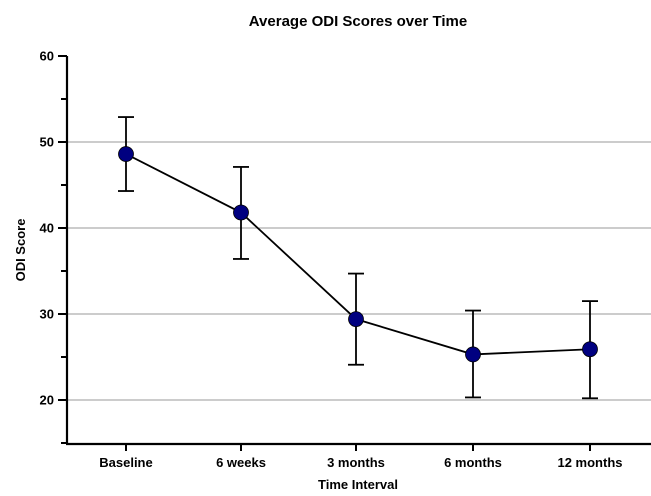 This screenshot has height=496, width=651. Describe the element at coordinates (473, 462) in the screenshot. I see `x-tick-label: 6 months` at that location.